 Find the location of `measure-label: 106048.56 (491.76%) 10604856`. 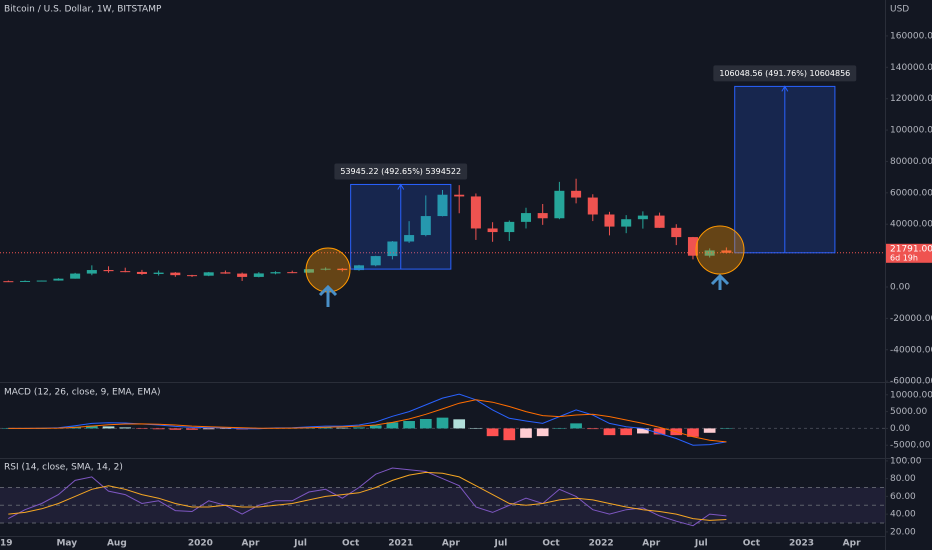

measure-label: 106048.56 (491.76%) 10604856 is located at coordinates (784, 73).